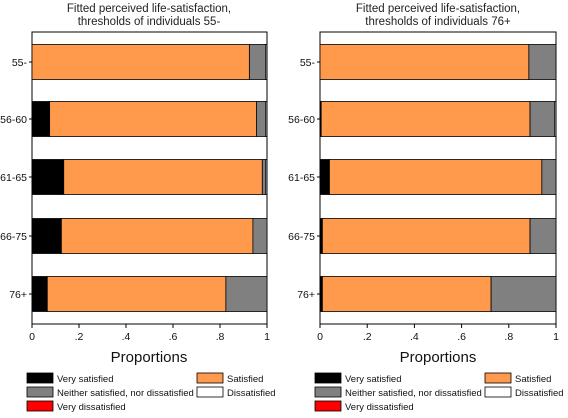  I want to click on right-legend-swatch-neither-satisfied-nor-dissatisfied, so click(328, 392).